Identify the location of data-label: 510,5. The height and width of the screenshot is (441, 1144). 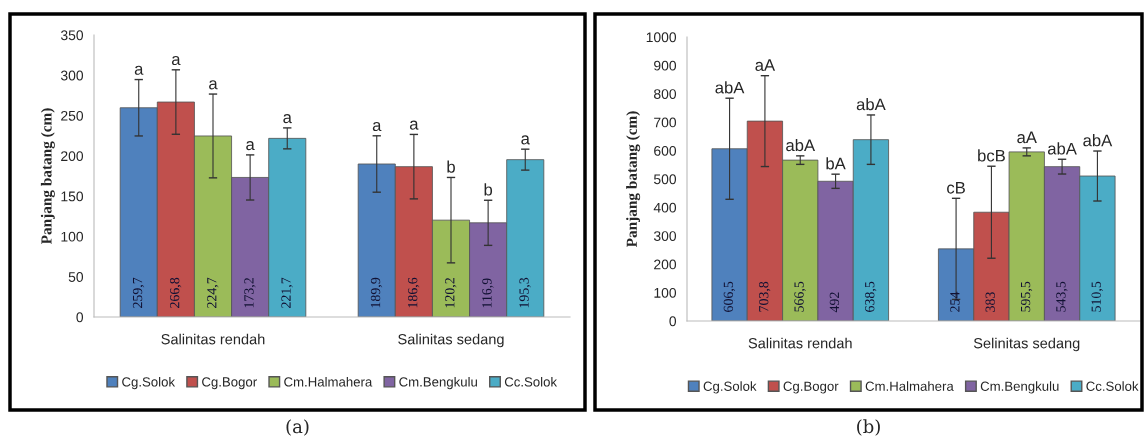
(1097, 296).